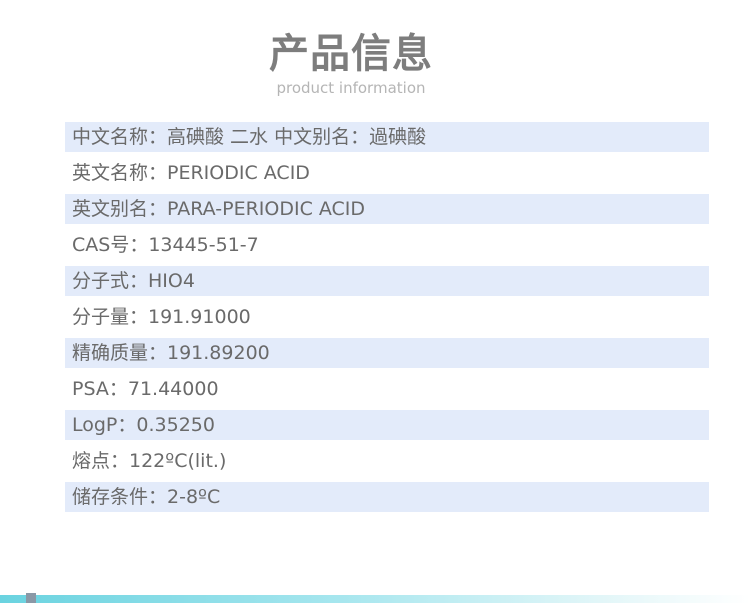 The width and height of the screenshot is (750, 603). I want to click on footer-accent-bar, so click(375, 599).